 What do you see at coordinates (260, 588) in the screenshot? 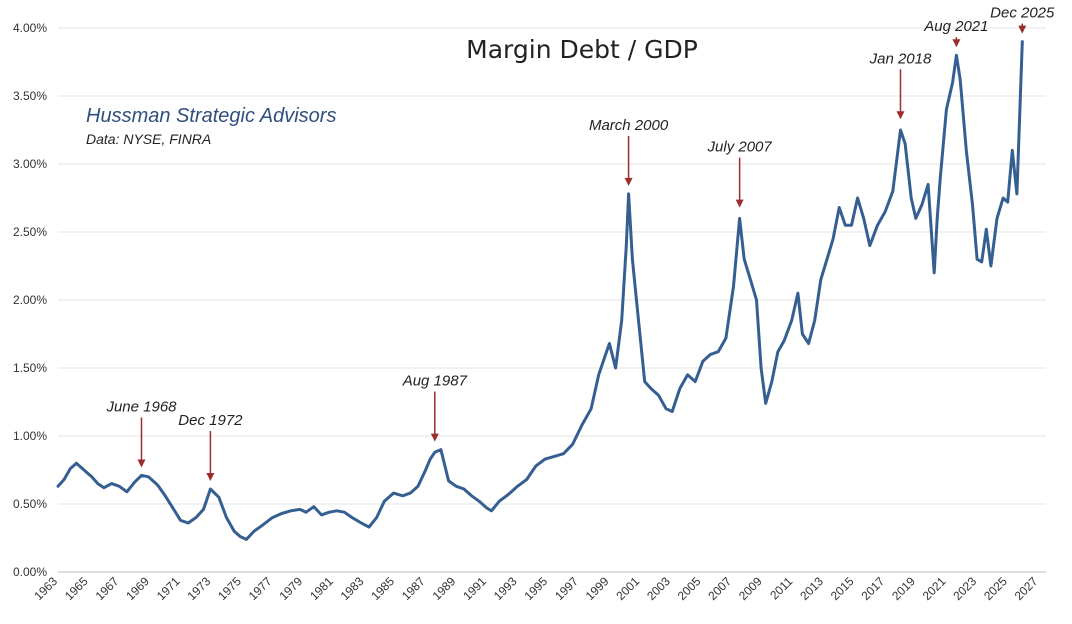
I see `x-tick-label: 1977` at bounding box center [260, 588].